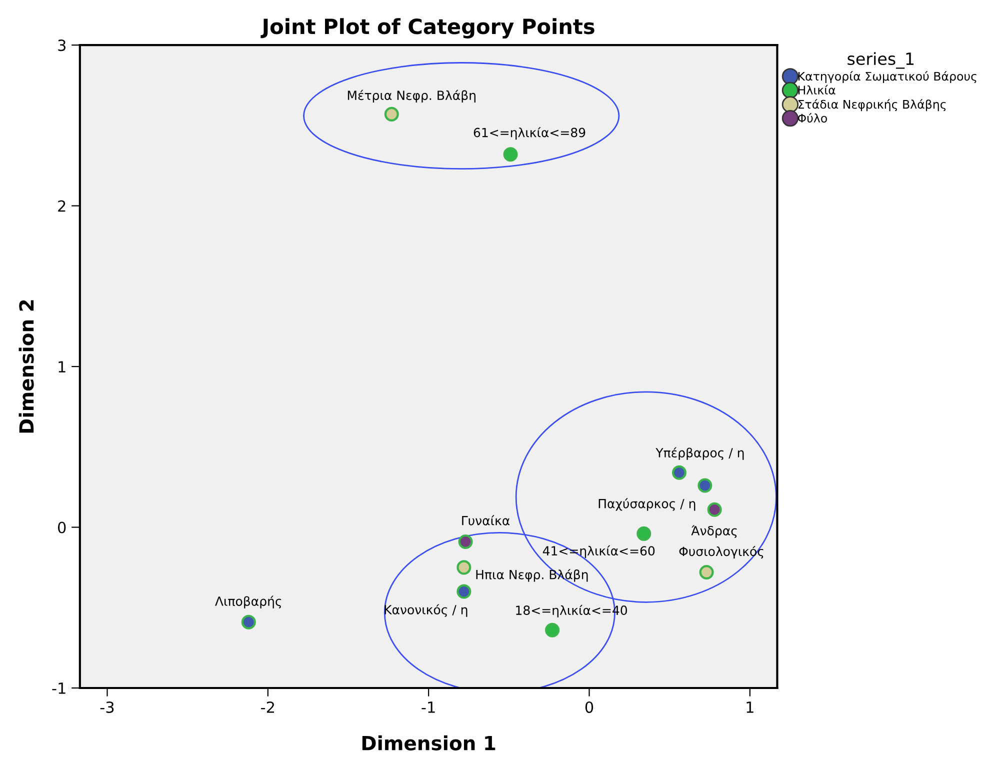 This screenshot has height=764, width=999. Describe the element at coordinates (427, 28) in the screenshot. I see `chart-title: Joint Plot of Category Points` at that location.